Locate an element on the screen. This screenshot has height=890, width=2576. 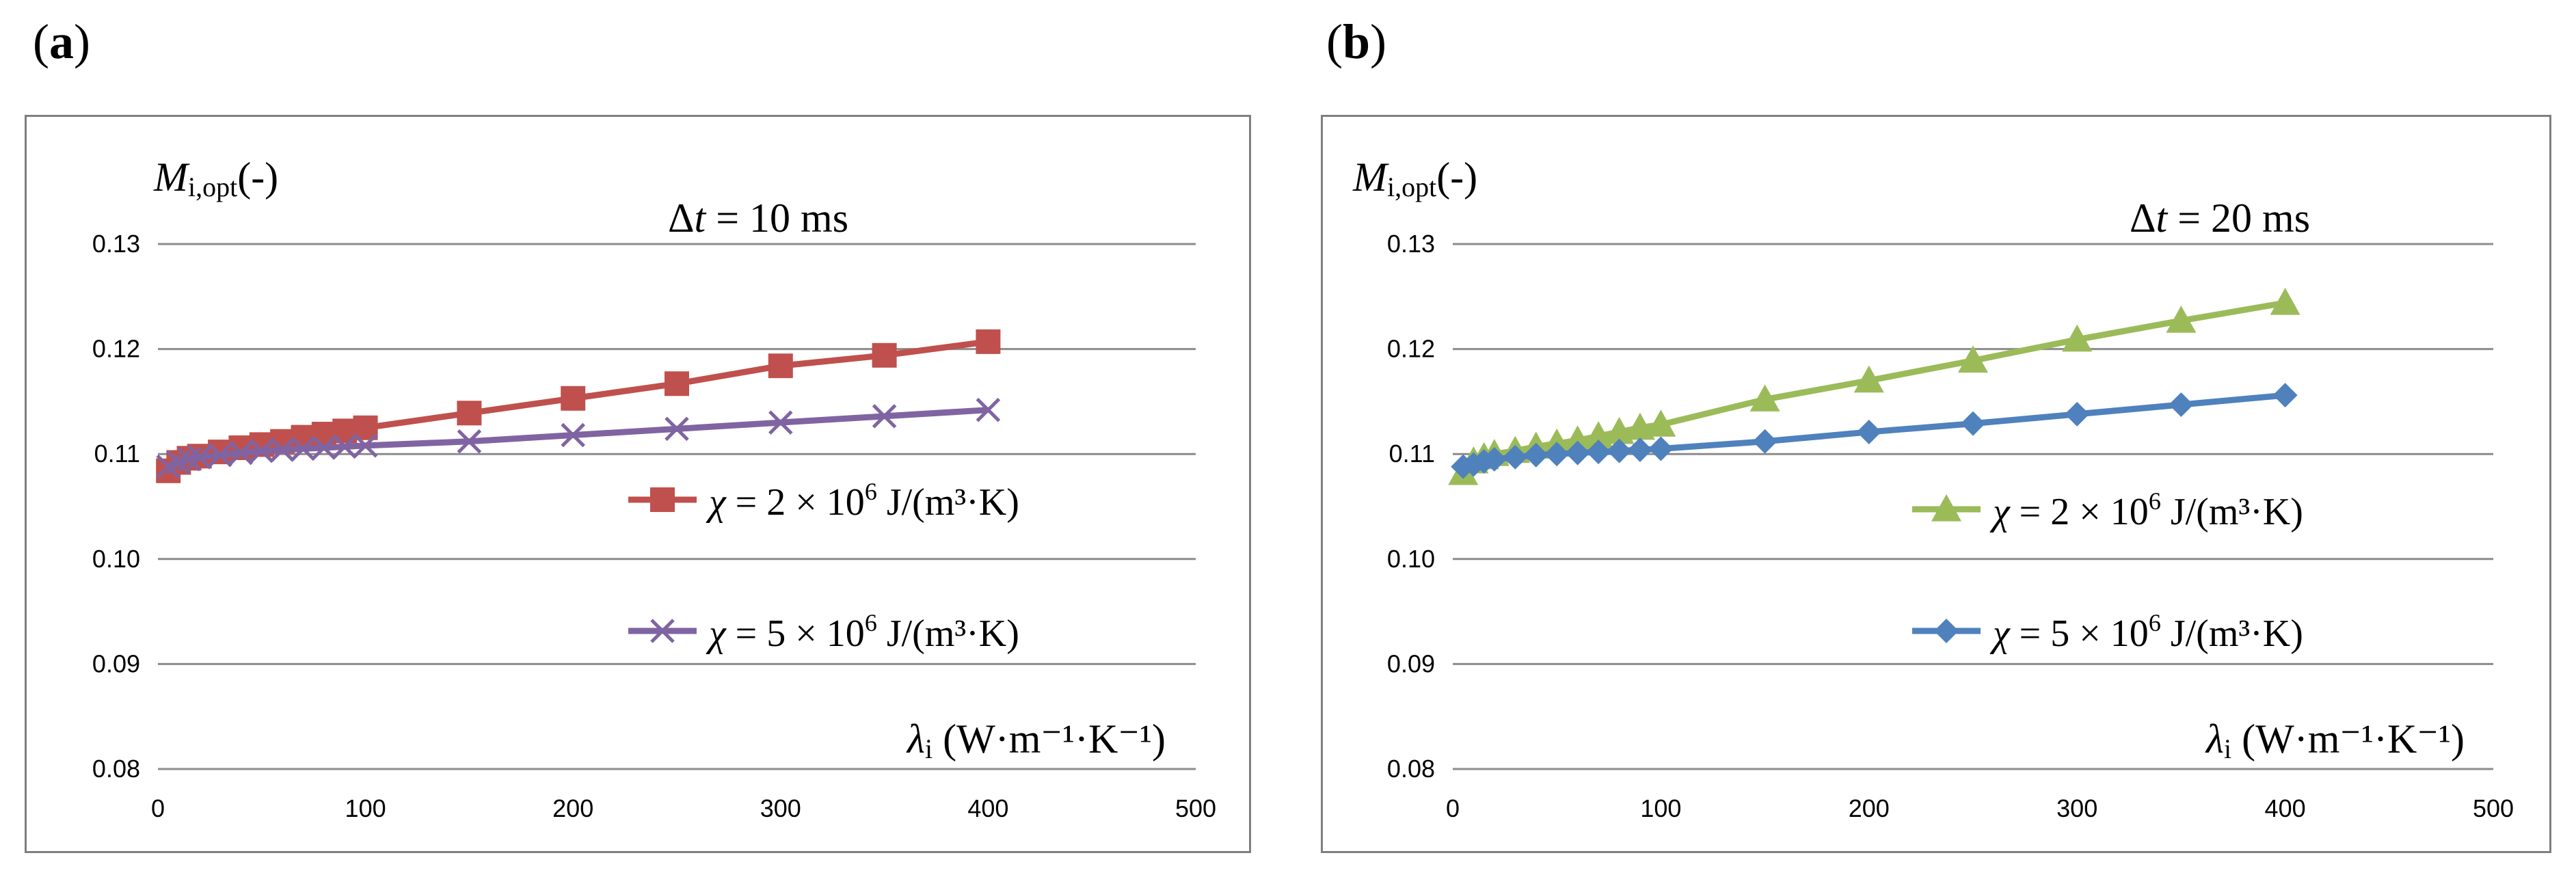
panel-label-a-letter: a is located at coordinates (61, 41).